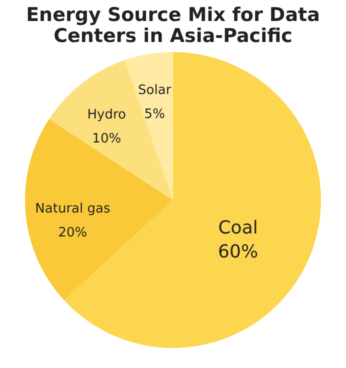 The height and width of the screenshot is (368, 346). What do you see at coordinates (154, 114) in the screenshot?
I see `data-label: 5%` at bounding box center [154, 114].